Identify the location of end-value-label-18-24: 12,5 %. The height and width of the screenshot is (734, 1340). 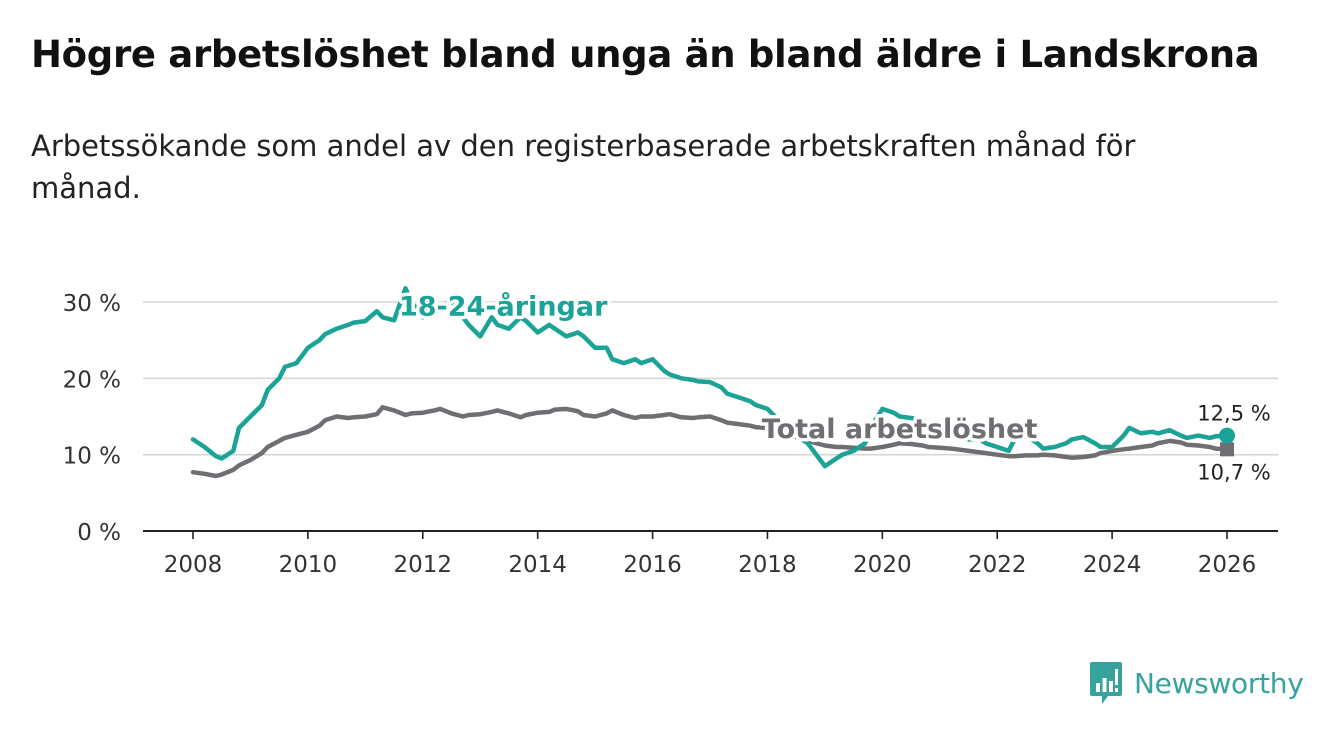
(1233, 414).